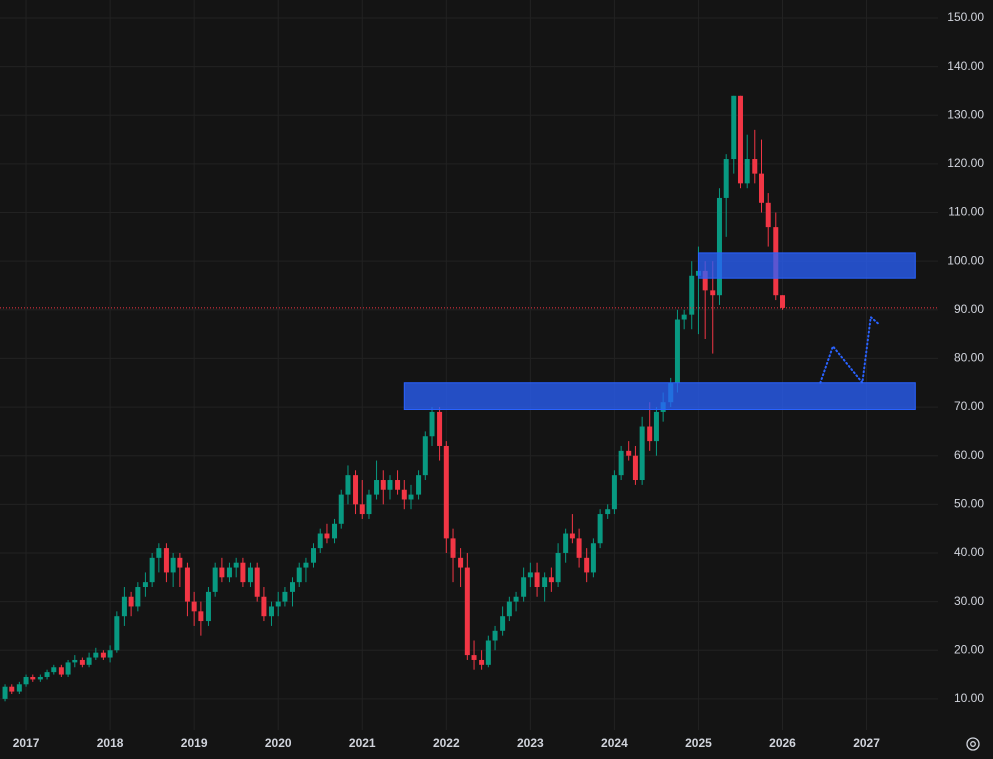 The height and width of the screenshot is (759, 993). What do you see at coordinates (969, 601) in the screenshot?
I see `y-tick-label: 30.00` at bounding box center [969, 601].